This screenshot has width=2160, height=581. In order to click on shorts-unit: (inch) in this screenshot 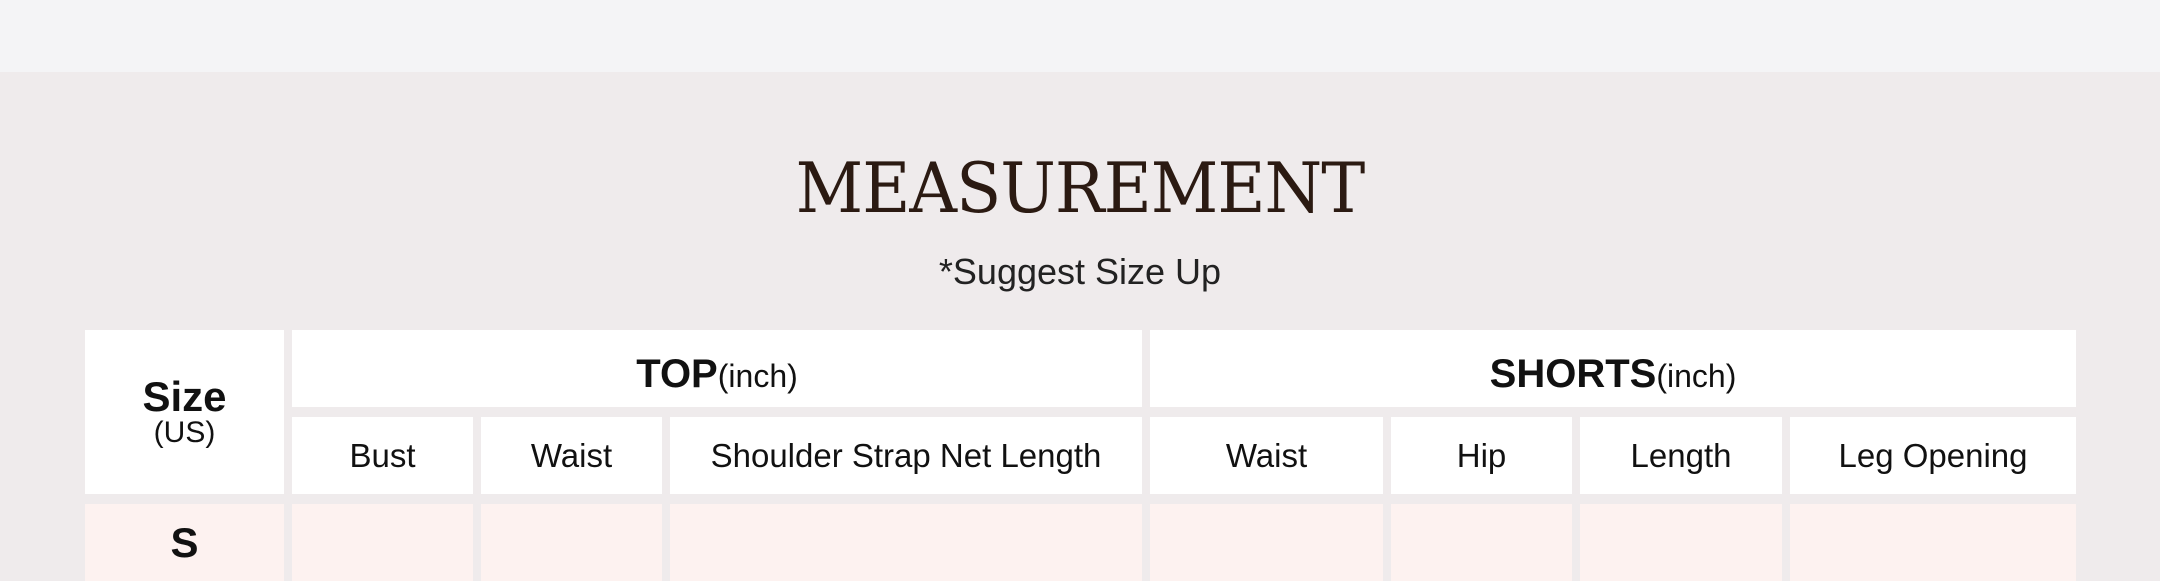, I will do `click(1696, 376)`.